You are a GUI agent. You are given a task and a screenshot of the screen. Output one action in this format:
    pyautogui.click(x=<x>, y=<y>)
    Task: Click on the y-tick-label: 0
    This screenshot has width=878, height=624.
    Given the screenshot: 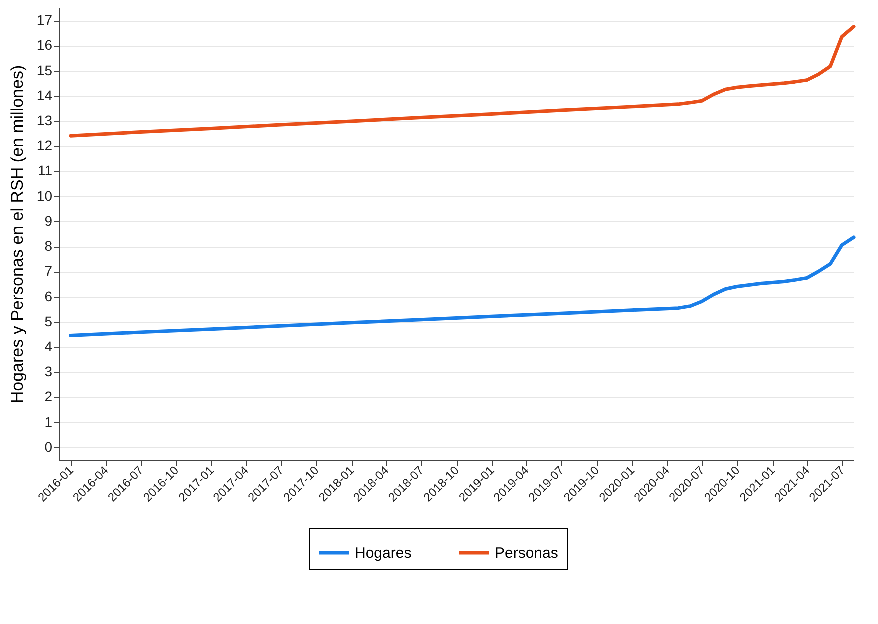 What is the action you would take?
    pyautogui.click(x=48, y=446)
    